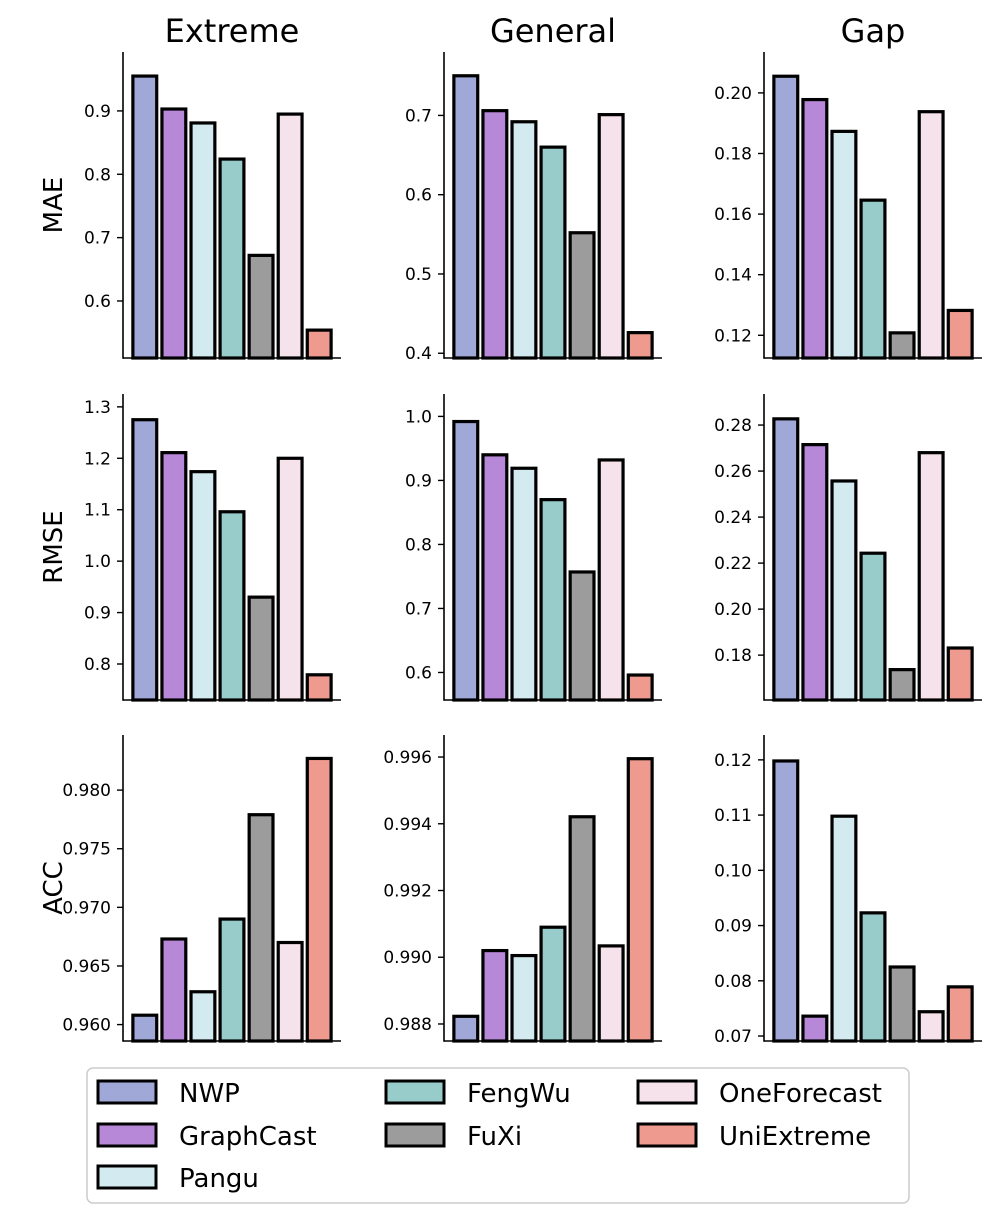 The width and height of the screenshot is (997, 1219). What do you see at coordinates (815, 228) in the screenshot?
I see `bar-graphcast-mae-gap` at bounding box center [815, 228].